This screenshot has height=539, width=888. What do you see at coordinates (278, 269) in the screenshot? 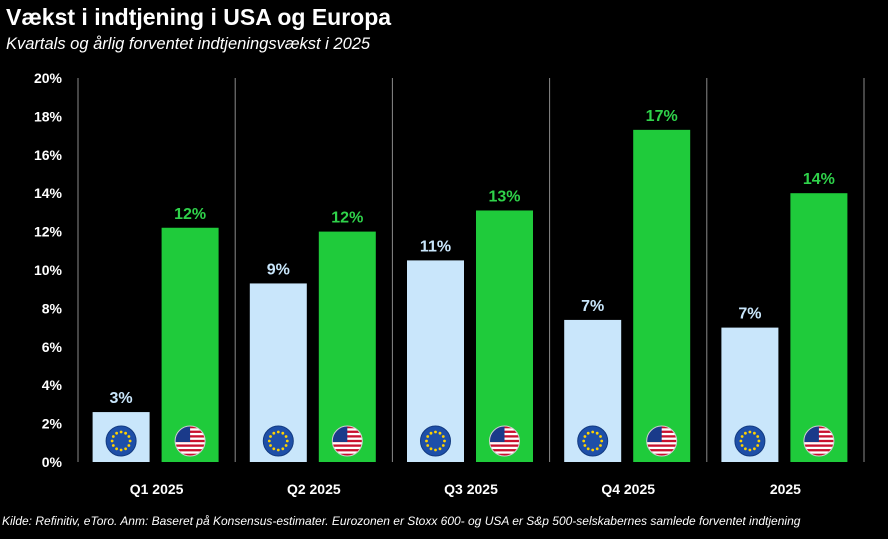
I see `data-label: 9%` at bounding box center [278, 269].